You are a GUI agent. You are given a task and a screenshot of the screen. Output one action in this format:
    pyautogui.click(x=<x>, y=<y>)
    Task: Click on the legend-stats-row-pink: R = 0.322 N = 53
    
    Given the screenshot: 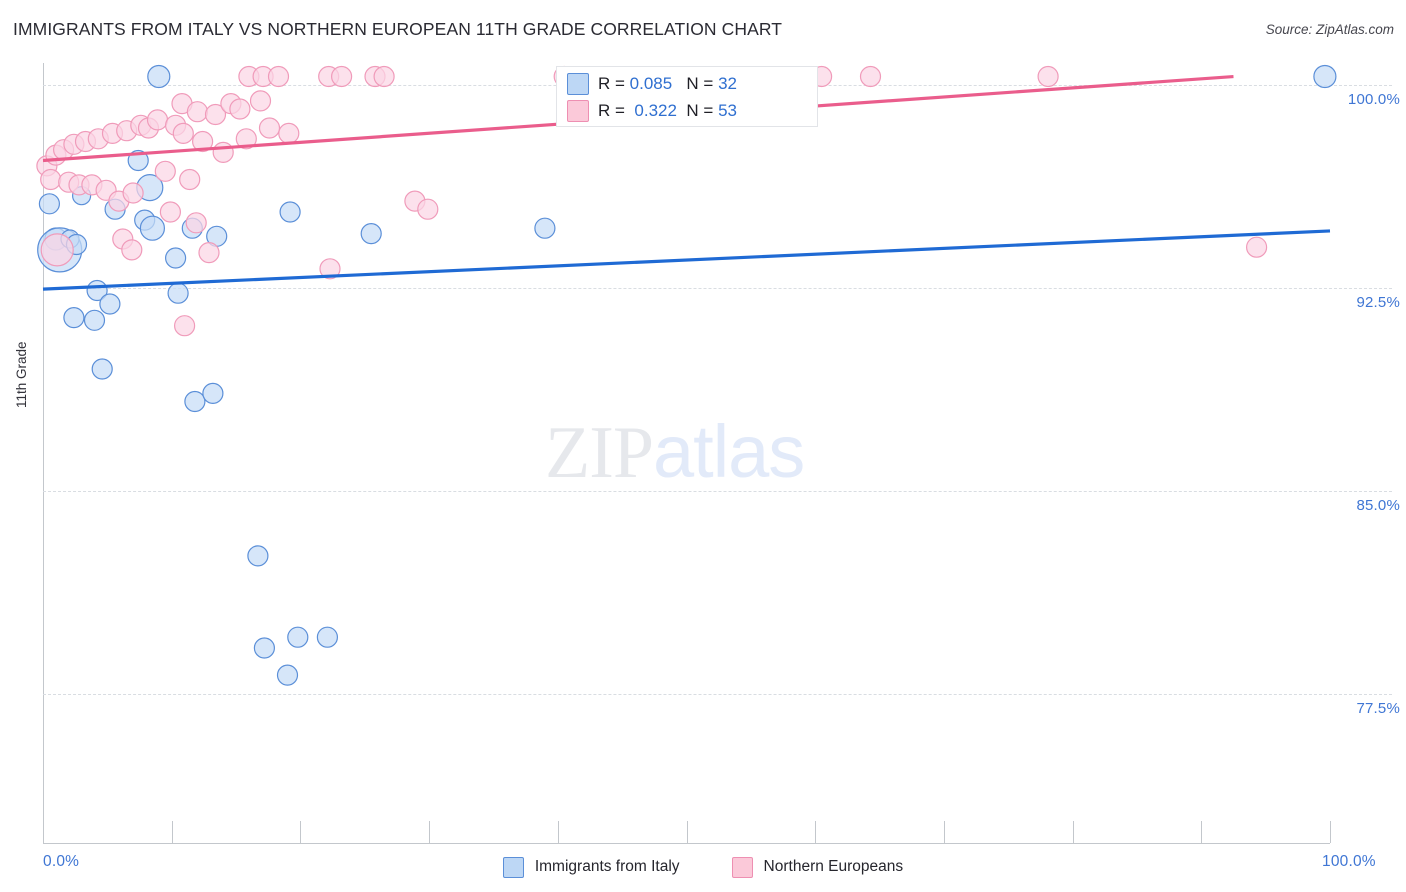 What is the action you would take?
    pyautogui.click(x=652, y=111)
    